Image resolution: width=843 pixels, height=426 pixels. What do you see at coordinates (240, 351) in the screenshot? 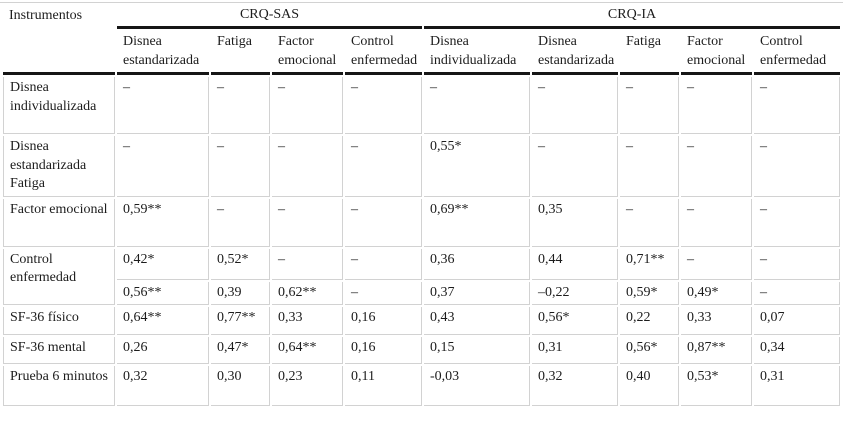
I see `cell-value: 0,47*` at bounding box center [240, 351].